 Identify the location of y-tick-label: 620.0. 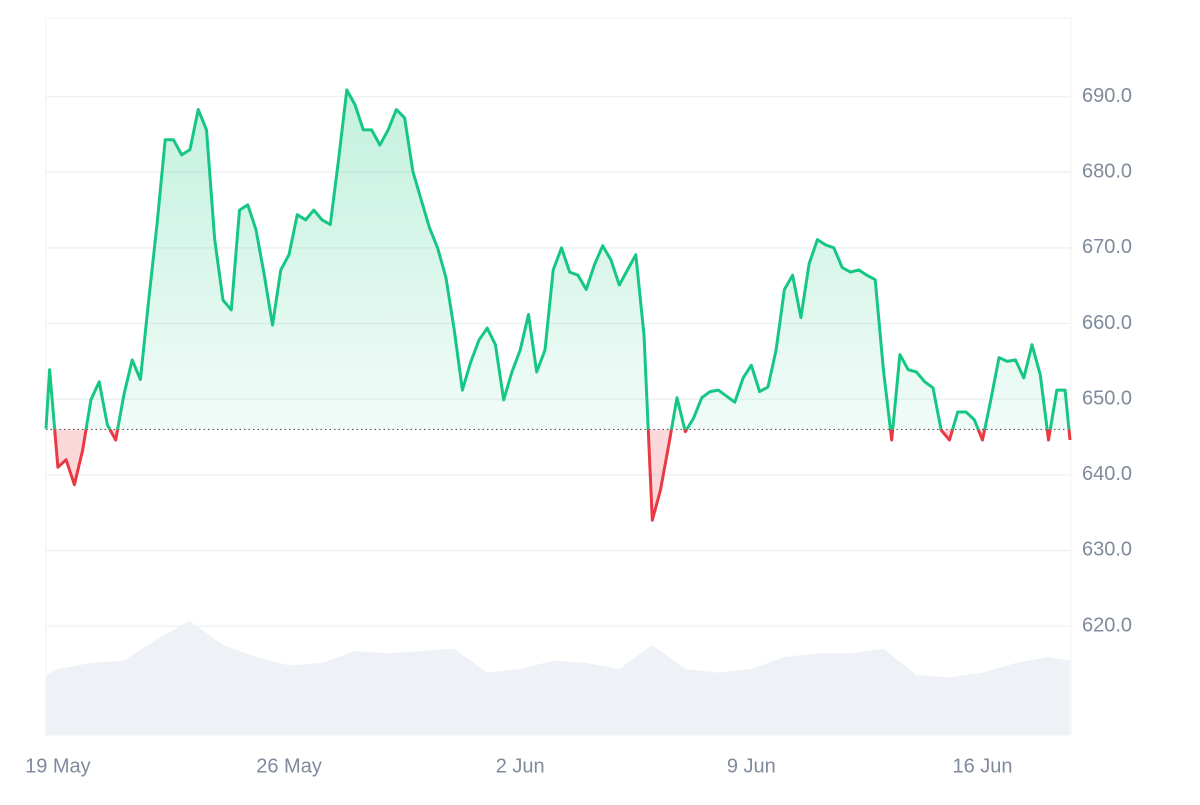
(1107, 625).